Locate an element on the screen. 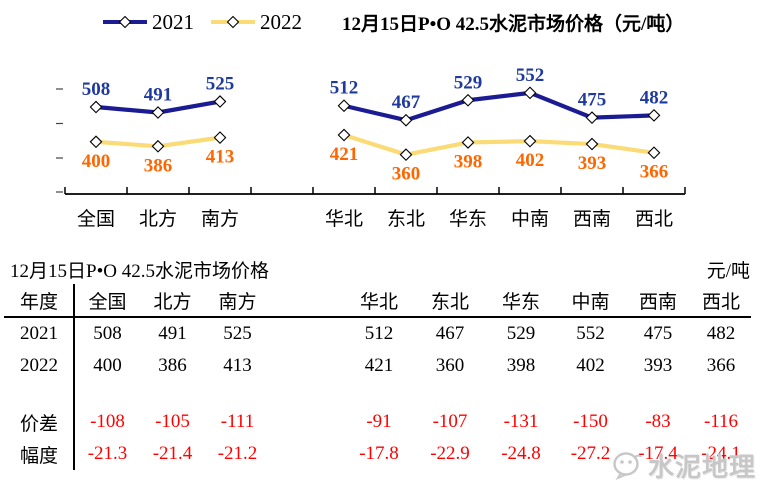 This screenshot has height=496, width=762. table-cell: 467 is located at coordinates (450, 333).